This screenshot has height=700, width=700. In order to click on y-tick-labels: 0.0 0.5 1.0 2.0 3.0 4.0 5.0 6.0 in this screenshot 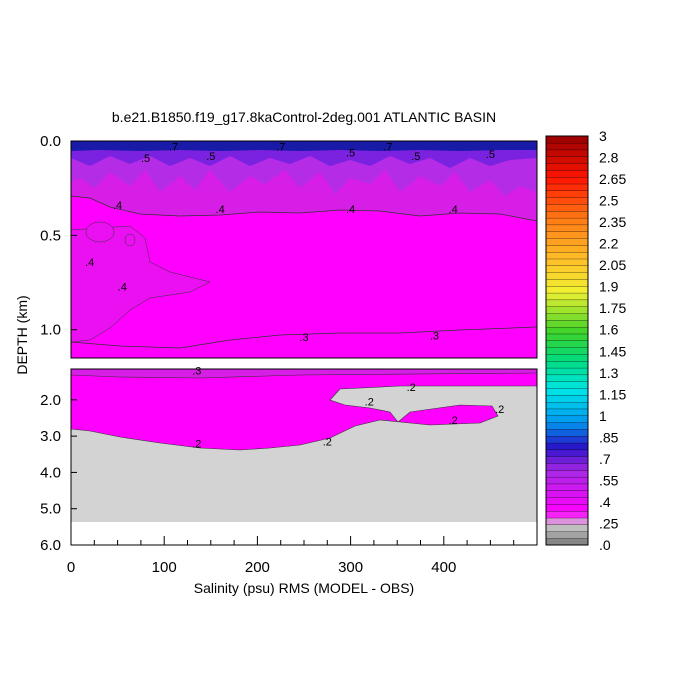, I will do `click(58, 343)`.